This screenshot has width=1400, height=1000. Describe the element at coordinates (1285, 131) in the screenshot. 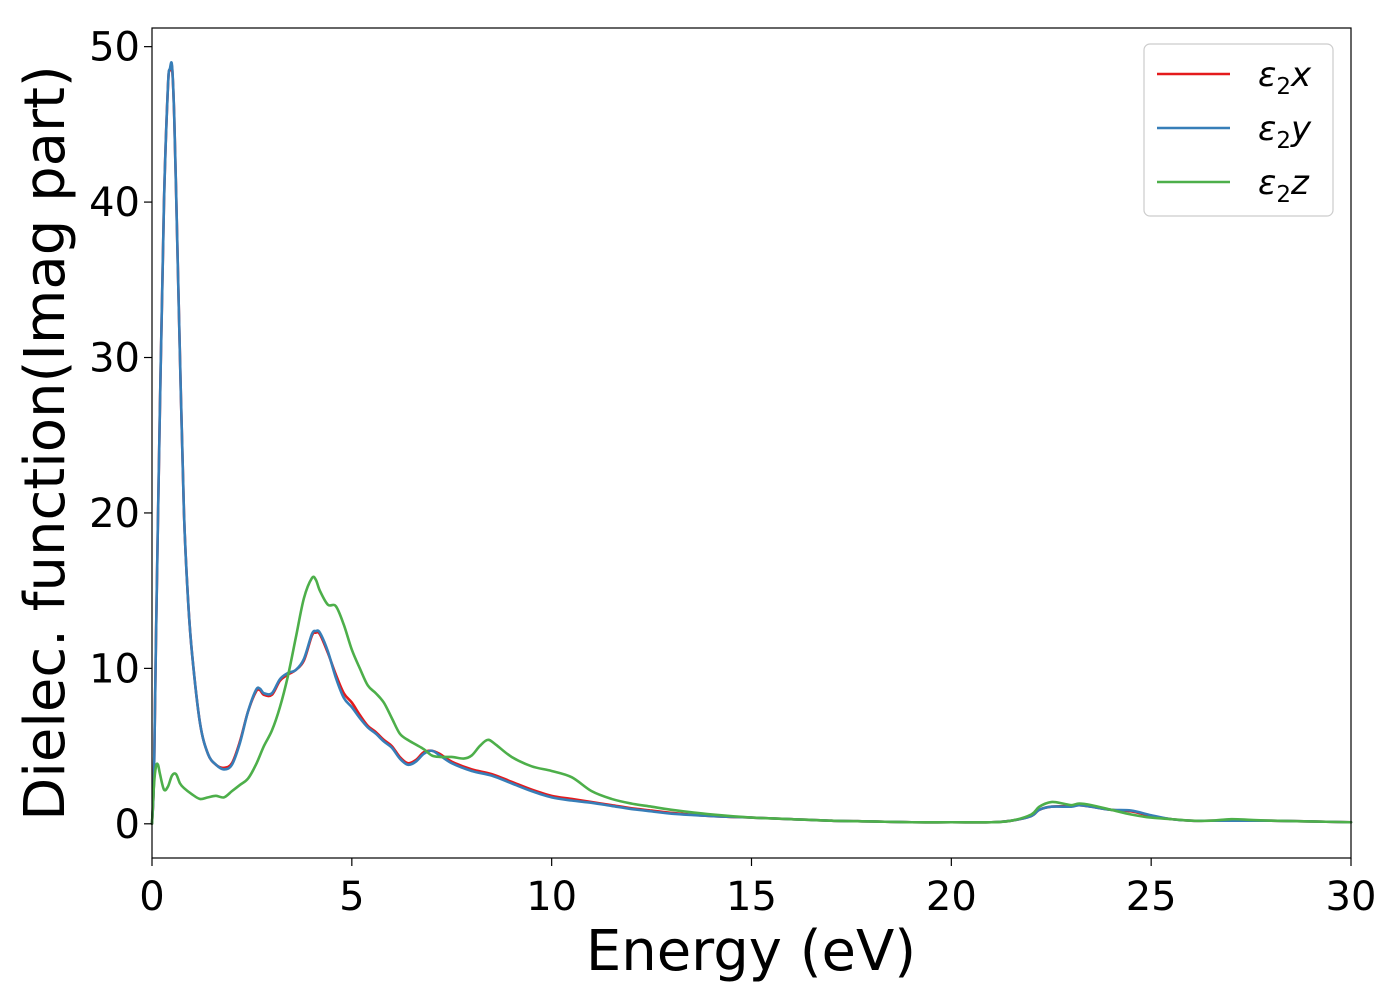

I see `legend-label-y: ε2y` at that location.